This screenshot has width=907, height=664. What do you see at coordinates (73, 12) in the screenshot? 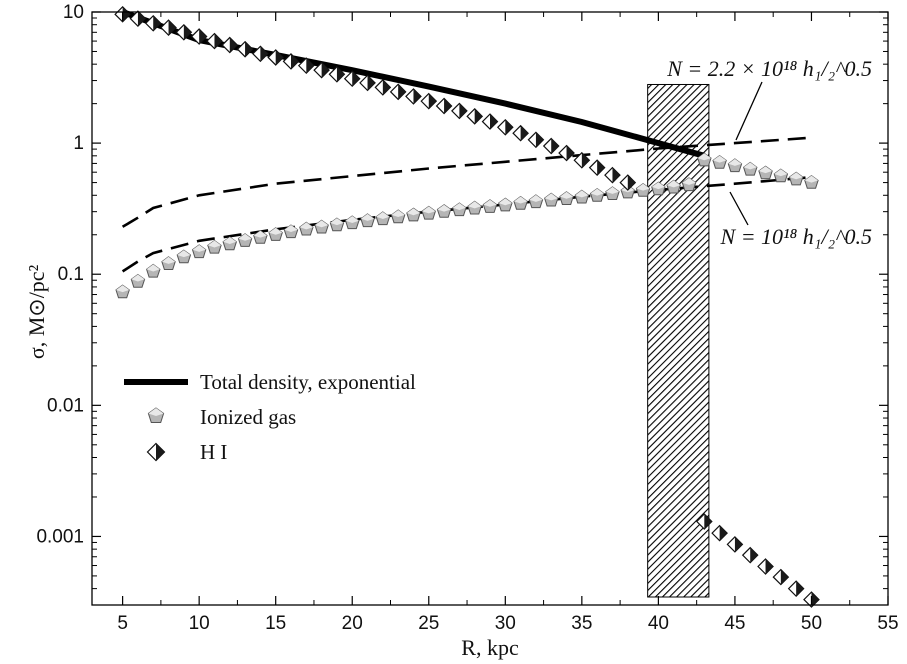
I see `y-tick-label: 10` at bounding box center [73, 12].